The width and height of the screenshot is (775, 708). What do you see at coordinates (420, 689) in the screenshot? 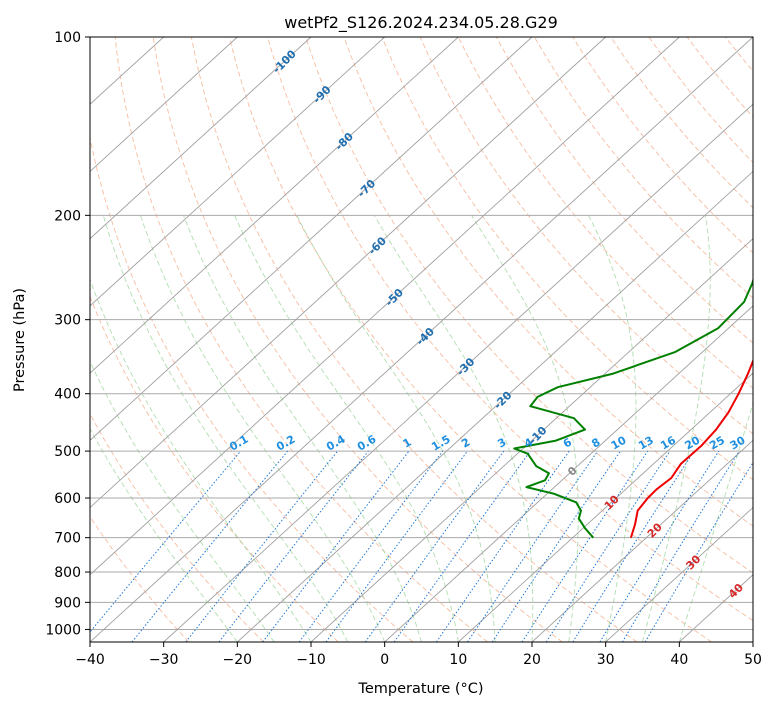
I see `x-axis-label: Temperature (°C)` at bounding box center [420, 689].